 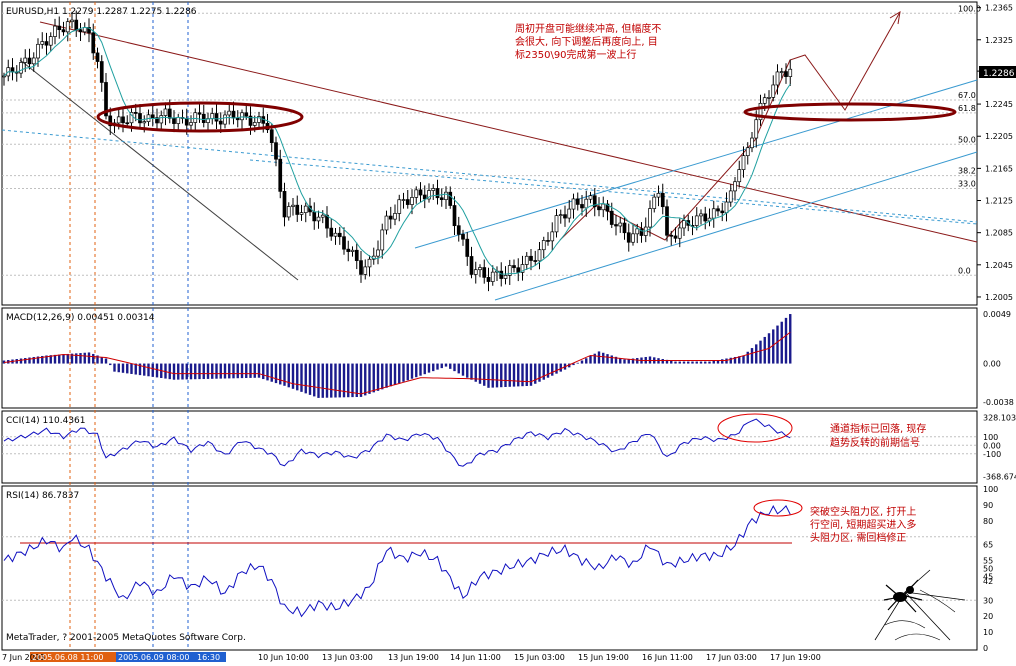 I want to click on rsi-tick-label: 65, so click(x=988, y=545).